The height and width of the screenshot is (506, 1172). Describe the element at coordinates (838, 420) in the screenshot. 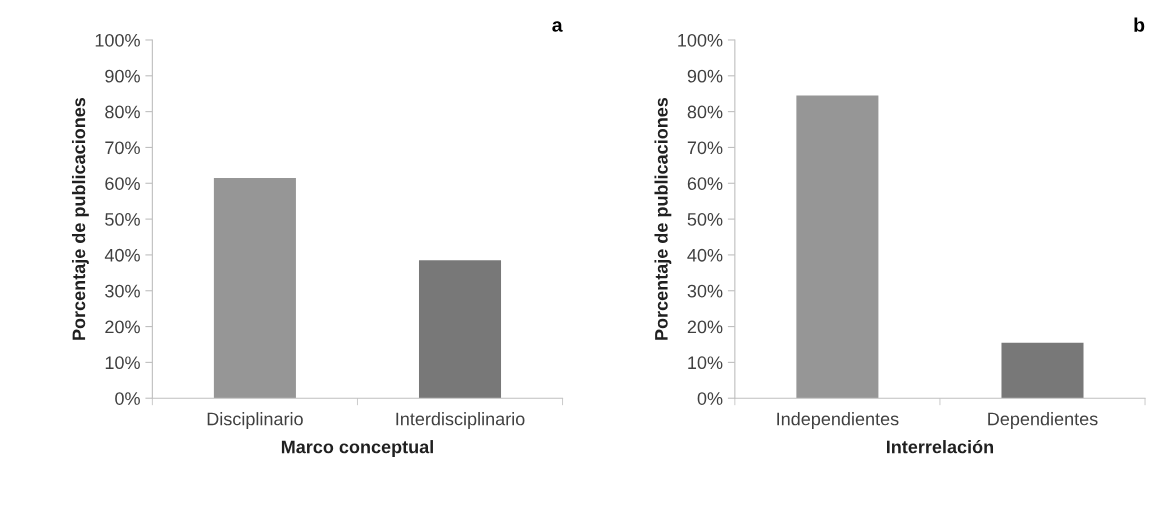

I see `x-tick-label: Independientes` at that location.